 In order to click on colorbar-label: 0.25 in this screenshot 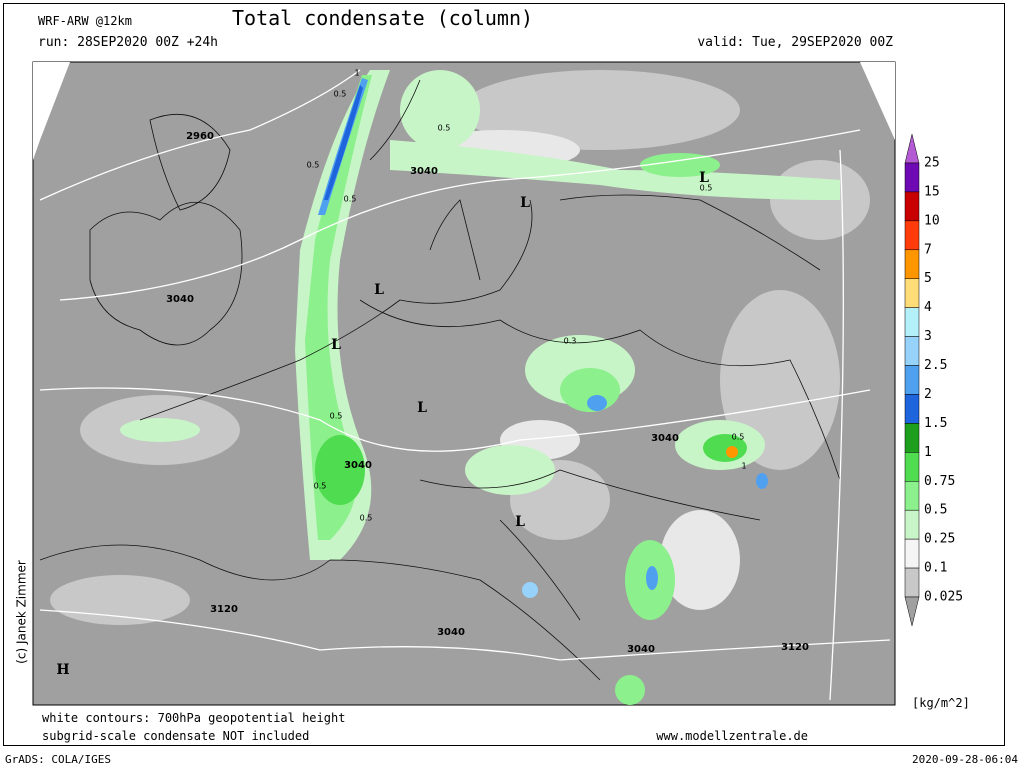, I will do `click(939, 539)`.